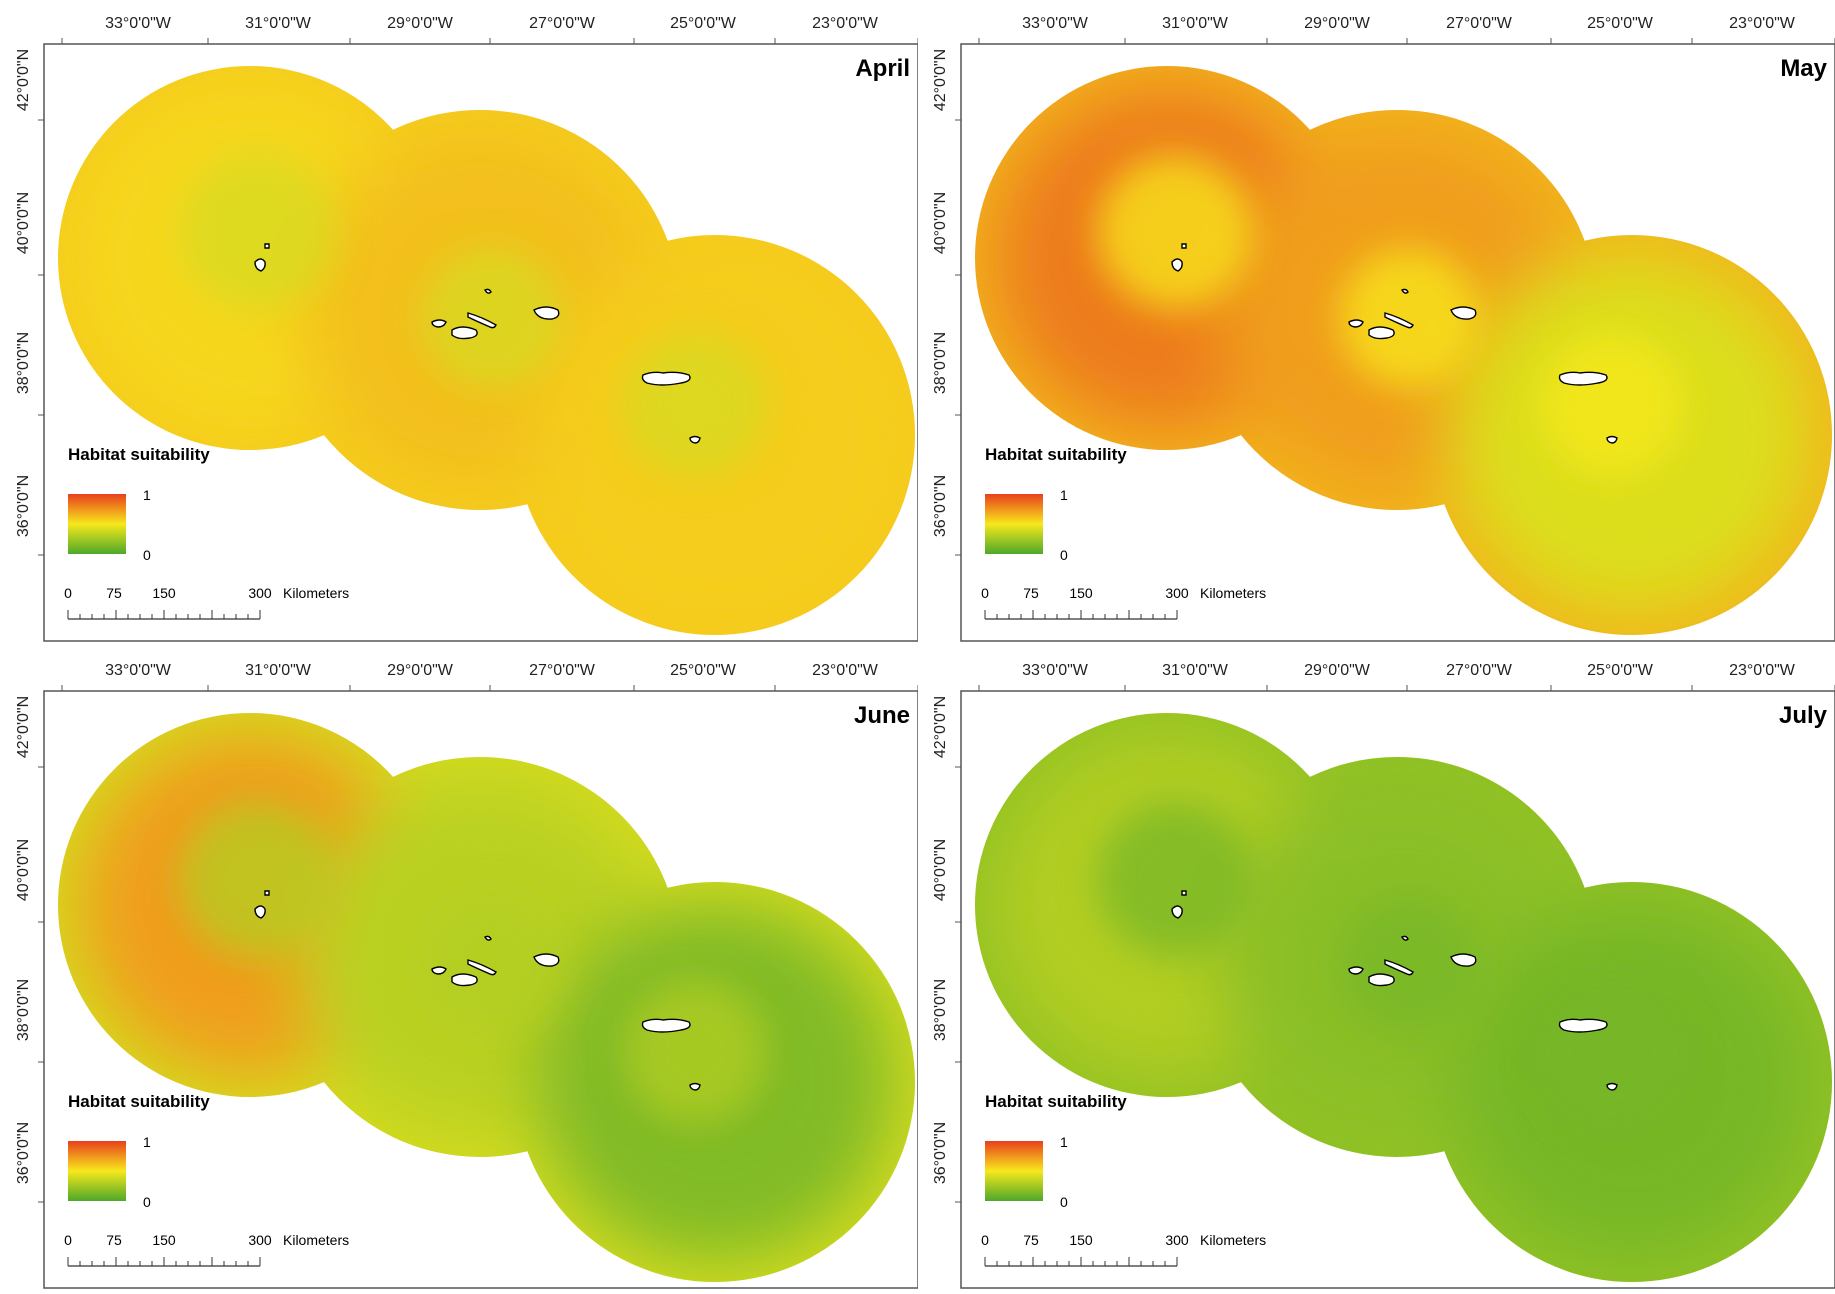 This screenshot has height=1294, width=1835. I want to click on month-title: June, so click(882, 715).